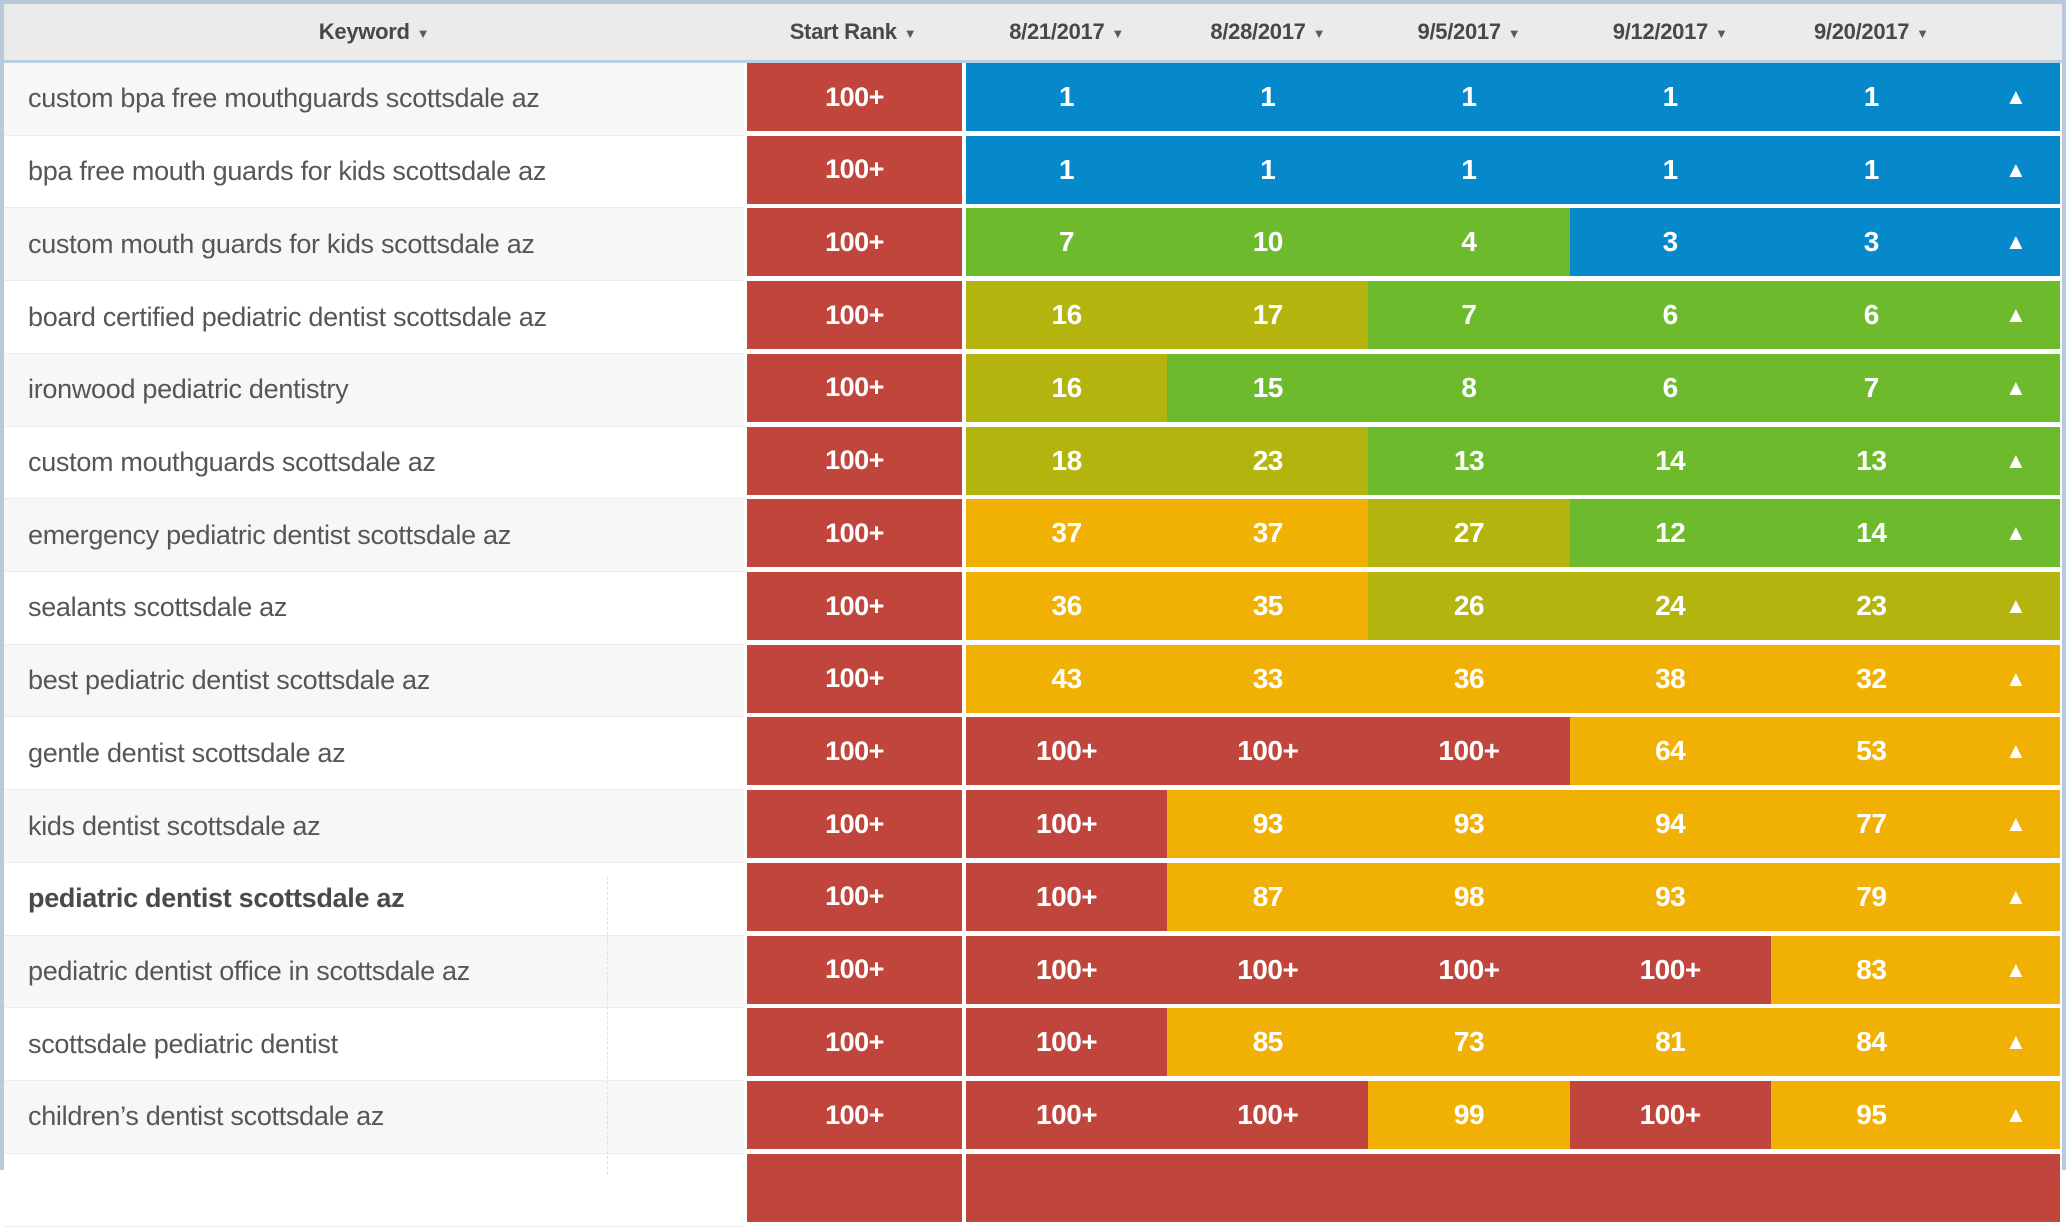  What do you see at coordinates (1268, 242) in the screenshot?
I see `rank-cell: 10` at bounding box center [1268, 242].